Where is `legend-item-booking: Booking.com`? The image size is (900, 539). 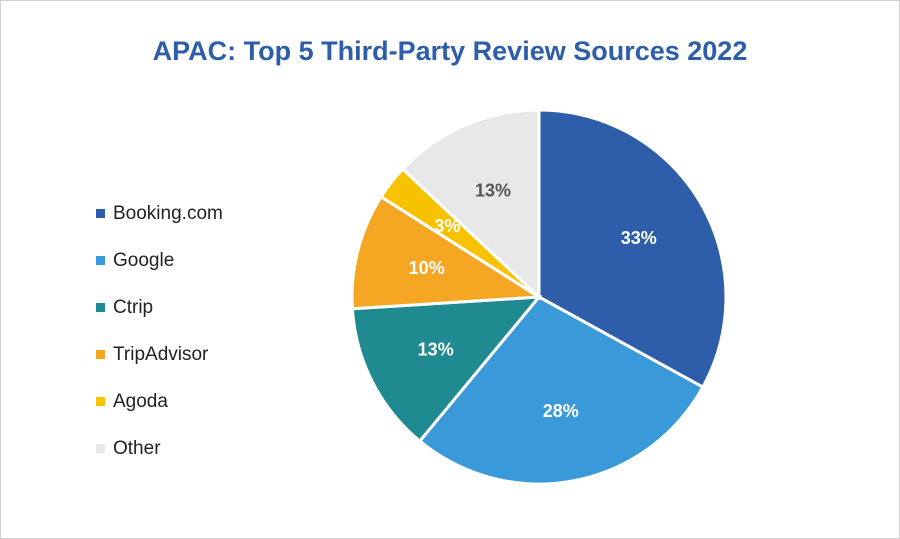 legend-item-booking: Booking.com is located at coordinates (159, 213).